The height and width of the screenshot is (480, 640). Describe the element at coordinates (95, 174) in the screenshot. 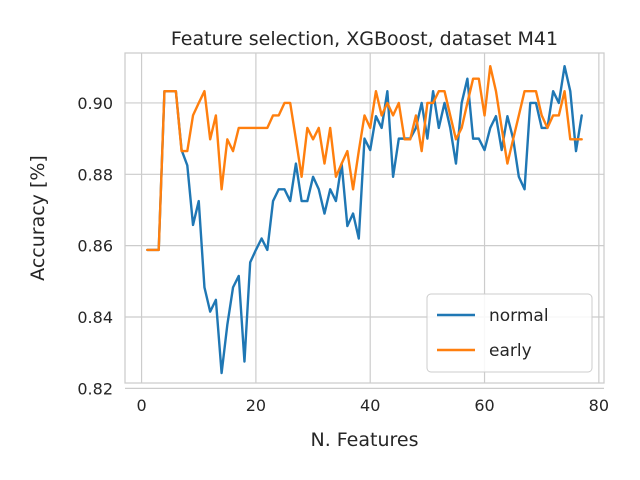

I see `y-tick-label: 0.88` at that location.